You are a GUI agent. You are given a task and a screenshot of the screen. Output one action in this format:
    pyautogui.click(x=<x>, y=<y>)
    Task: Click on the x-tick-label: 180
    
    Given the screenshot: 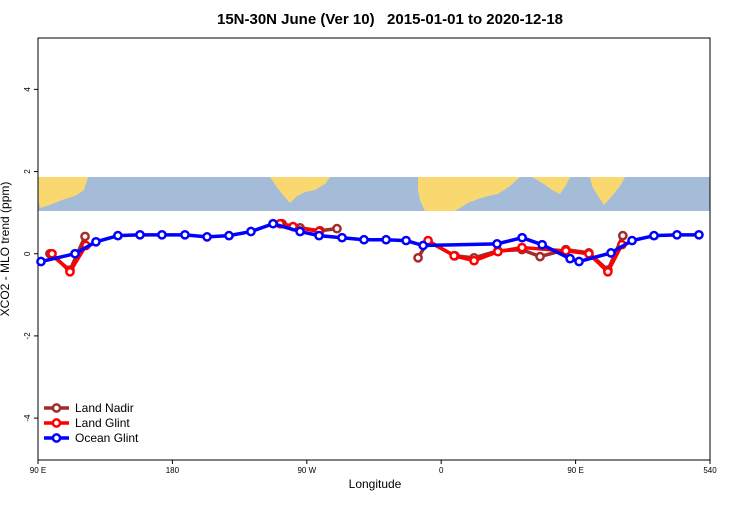 What is the action you would take?
    pyautogui.click(x=173, y=470)
    